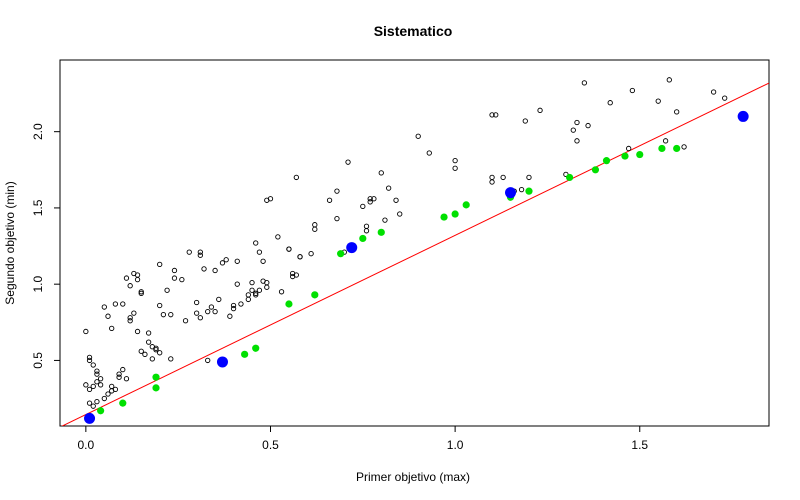 This screenshot has height=500, width=800. I want to click on x-tick-label: 0.5, so click(270, 445).